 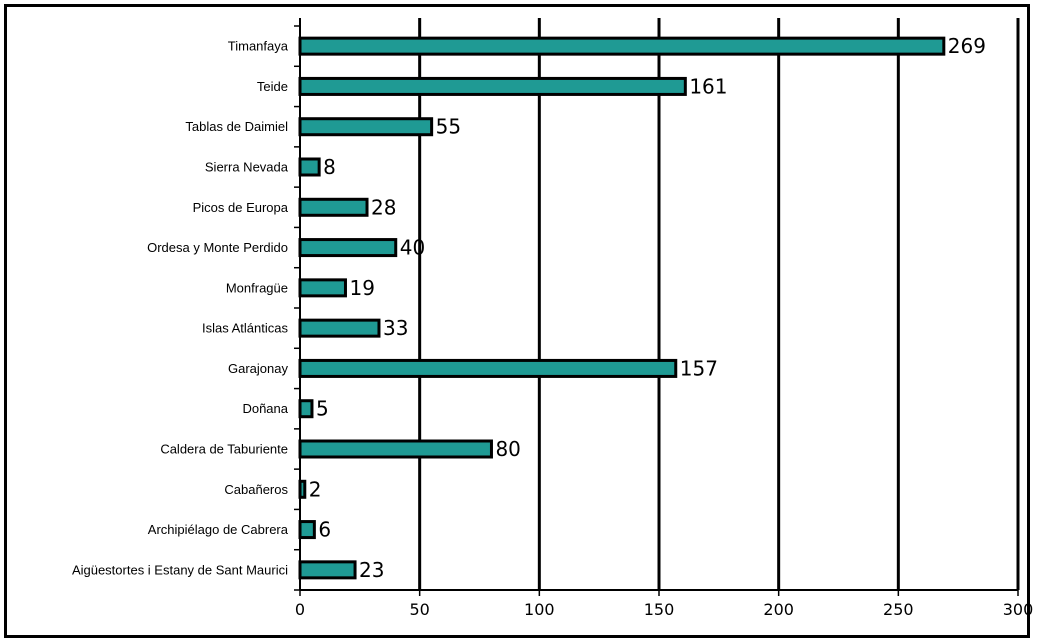 What do you see at coordinates (256, 489) in the screenshot?
I see `category-label: Cabañeros` at bounding box center [256, 489].